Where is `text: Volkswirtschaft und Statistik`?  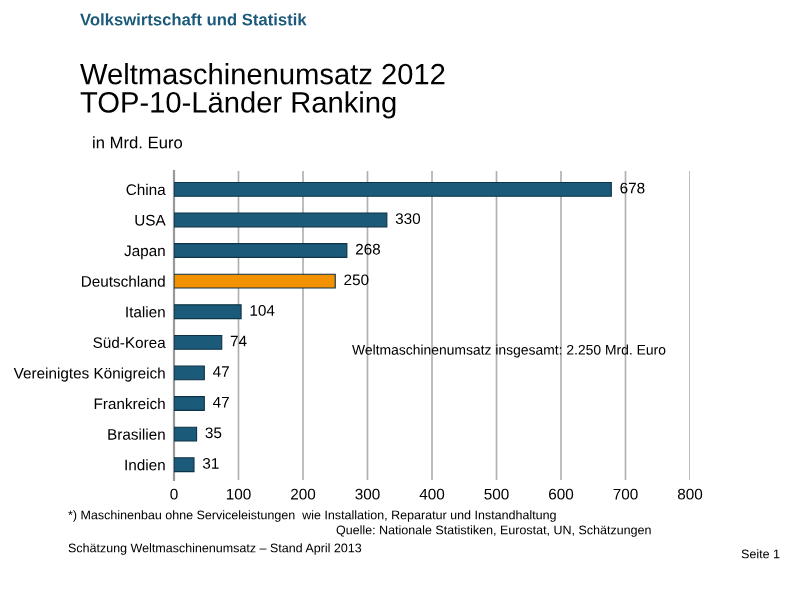 text: Volkswirtschaft und Statistik is located at coordinates (193, 19).